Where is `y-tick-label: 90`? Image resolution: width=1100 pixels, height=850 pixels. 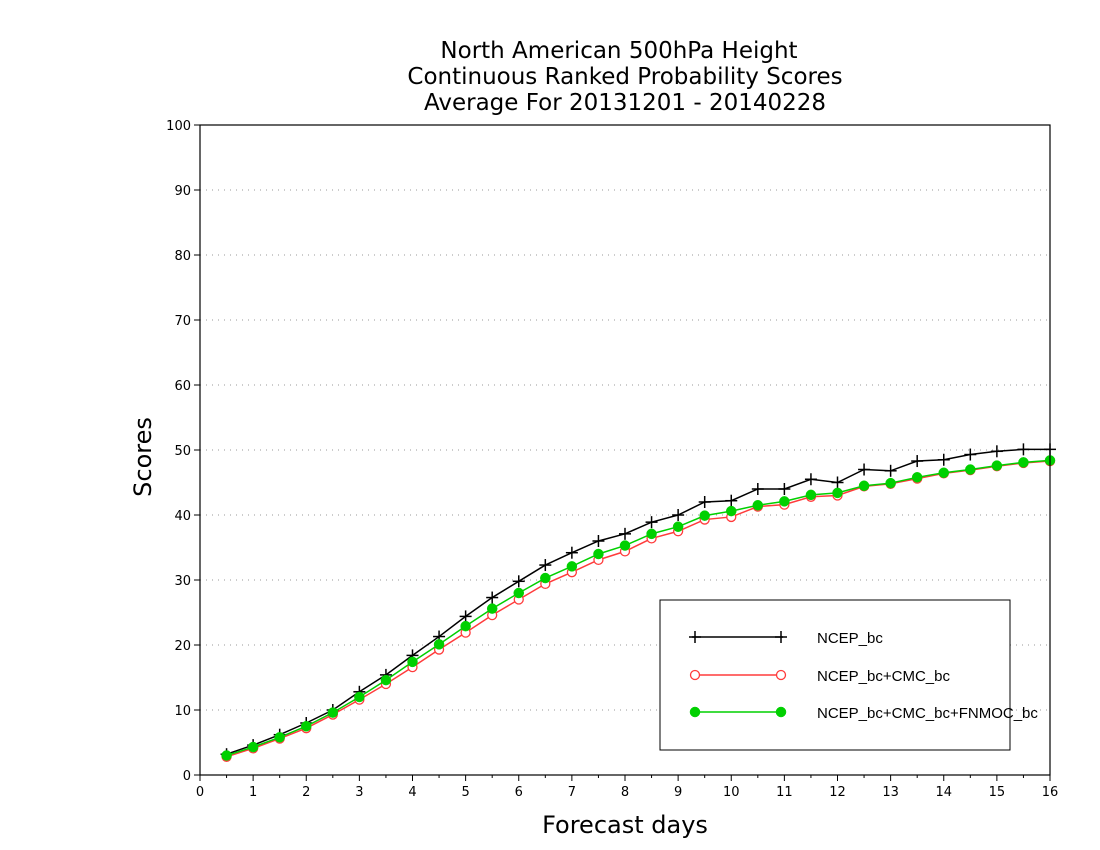
y-tick-label: 90 is located at coordinates (182, 191).